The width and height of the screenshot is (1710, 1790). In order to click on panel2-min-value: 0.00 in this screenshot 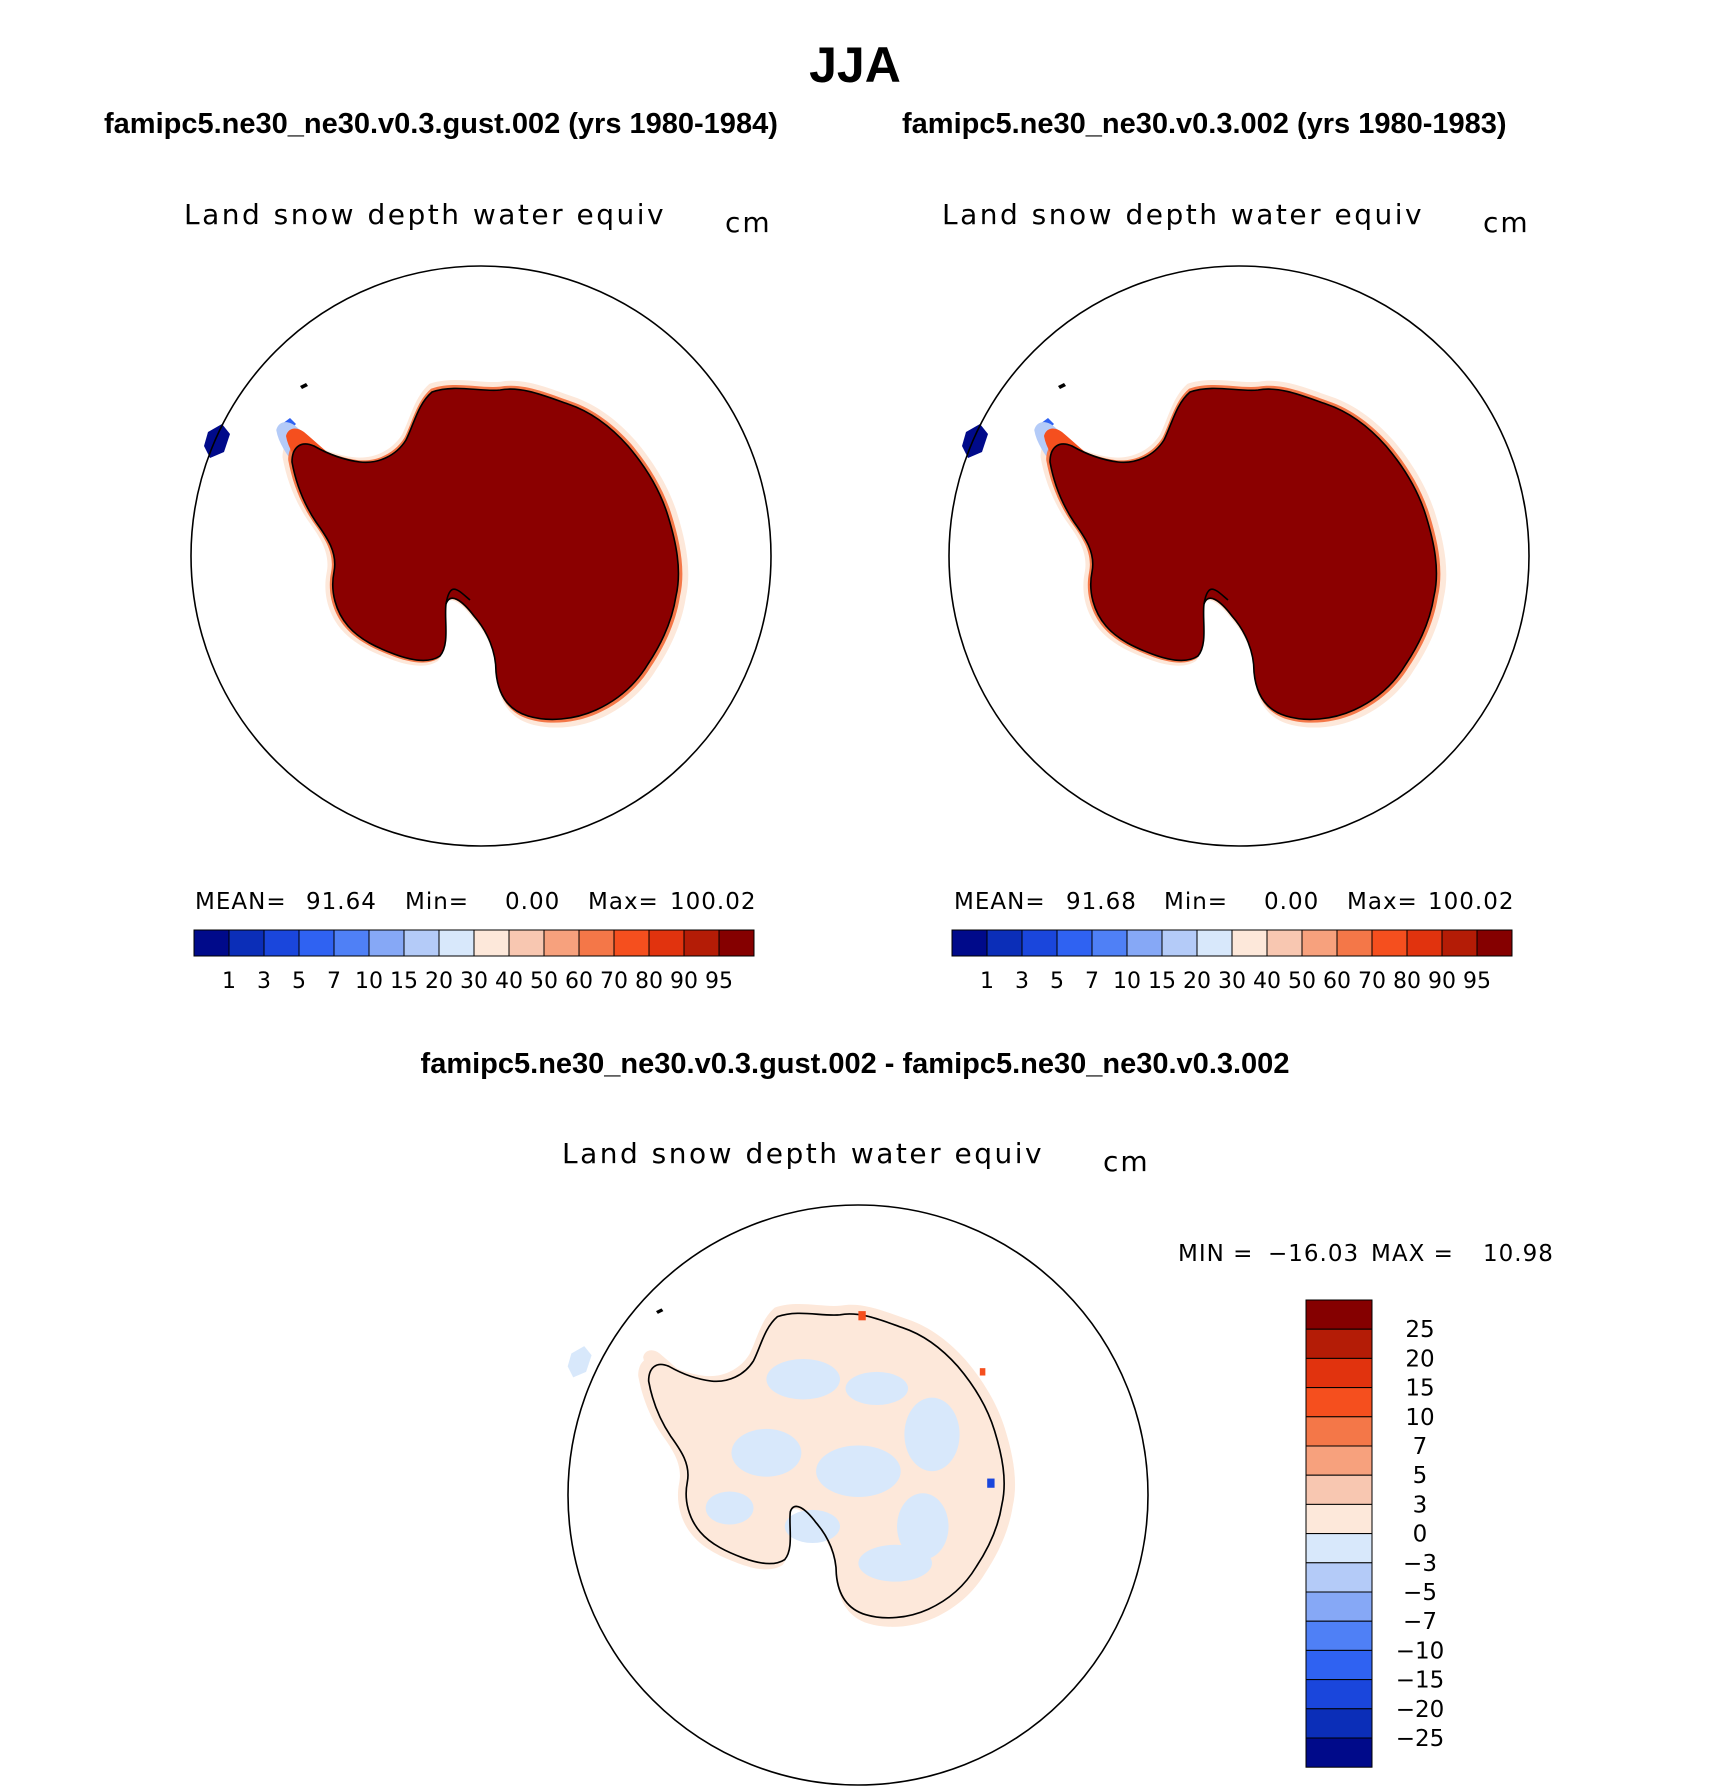, I will do `click(1292, 902)`.